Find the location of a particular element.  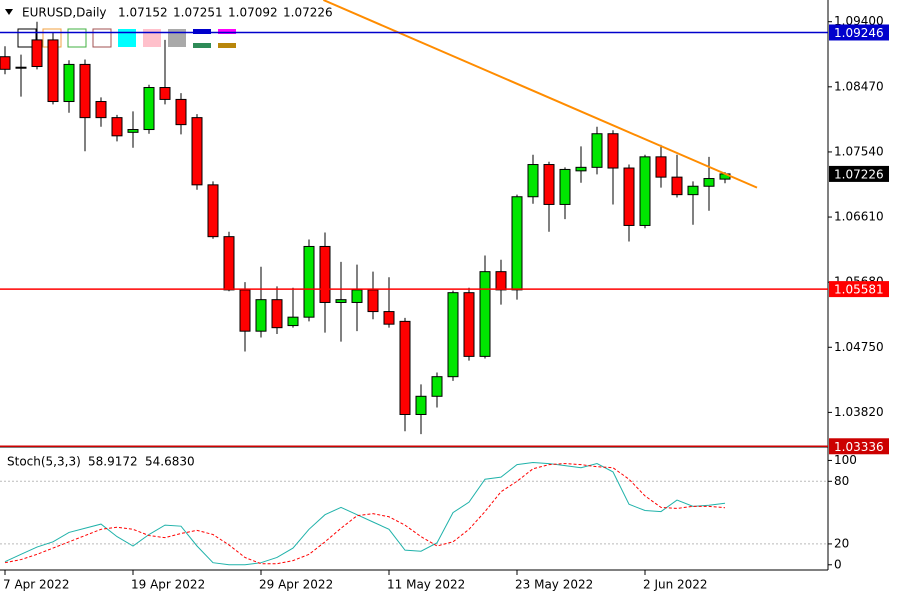

current-price-label: 1.07226 is located at coordinates (859, 174).